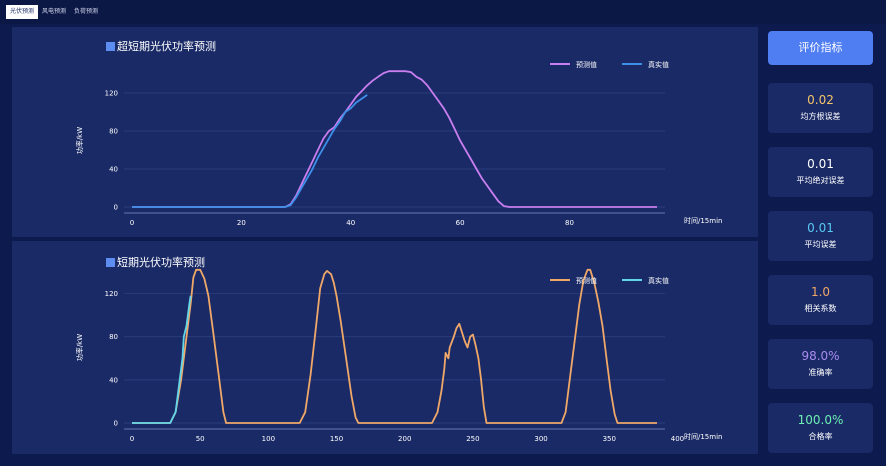 The width and height of the screenshot is (886, 466). I want to click on x-tick-label: 150, so click(336, 439).